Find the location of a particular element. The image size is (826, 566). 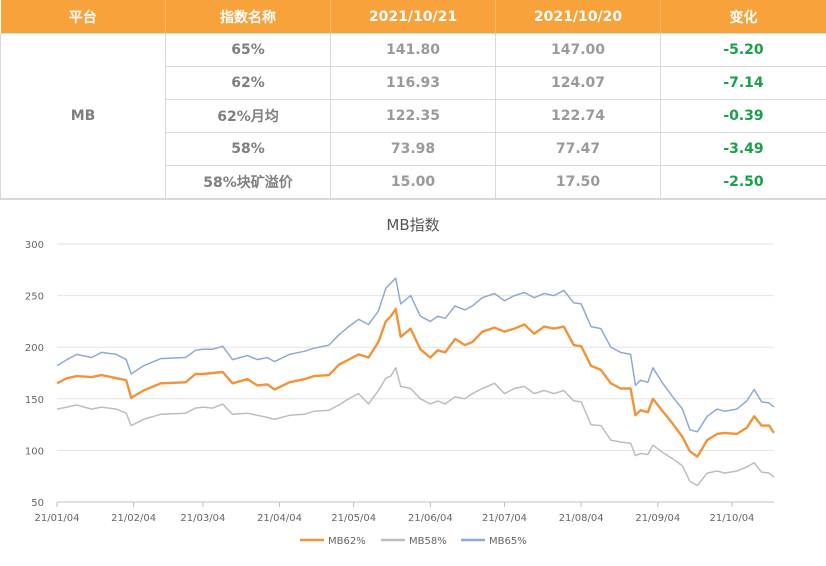

value-date-1-cell: 141.80 is located at coordinates (413, 50).